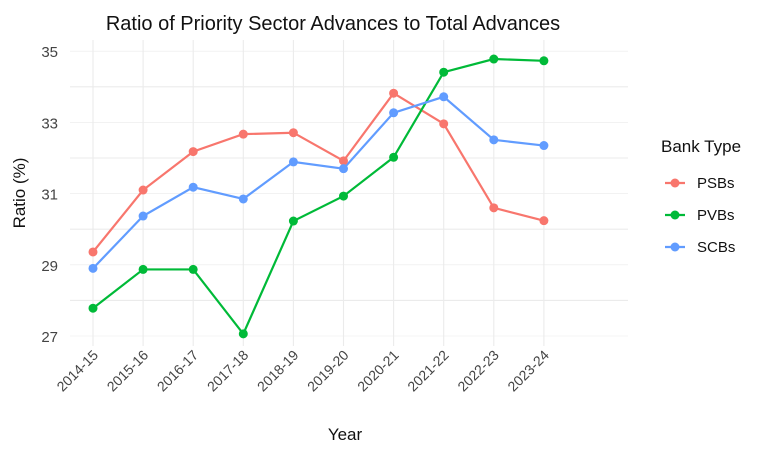 The width and height of the screenshot is (782, 454). I want to click on x-tick-label: 2020-21, so click(378, 371).